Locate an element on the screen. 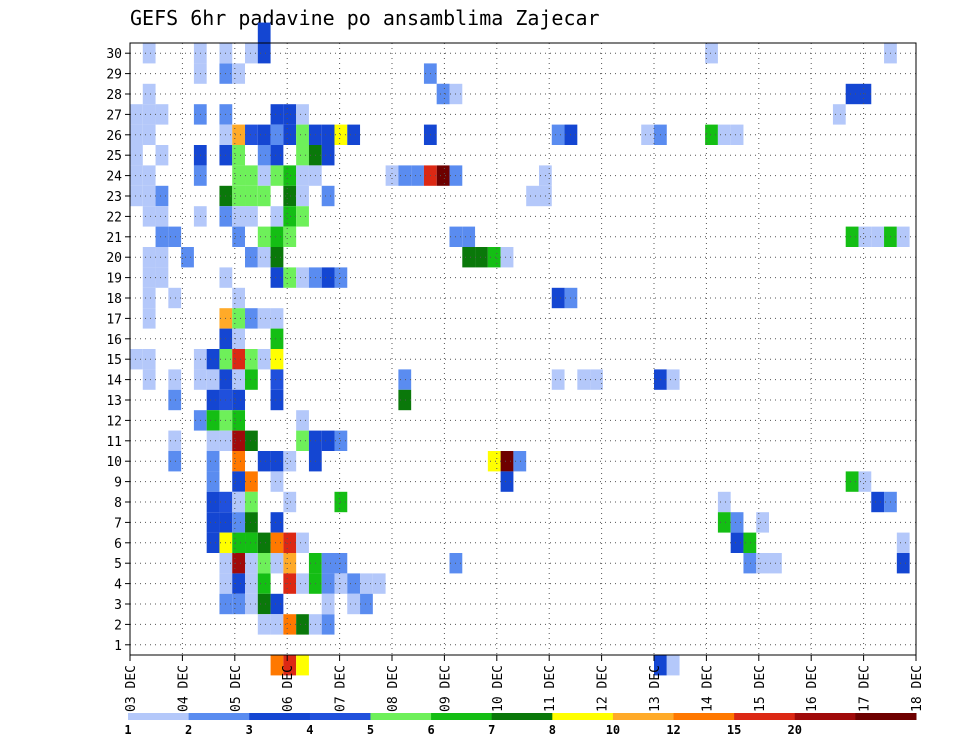  y-tick-label: 6 is located at coordinates (118, 544).